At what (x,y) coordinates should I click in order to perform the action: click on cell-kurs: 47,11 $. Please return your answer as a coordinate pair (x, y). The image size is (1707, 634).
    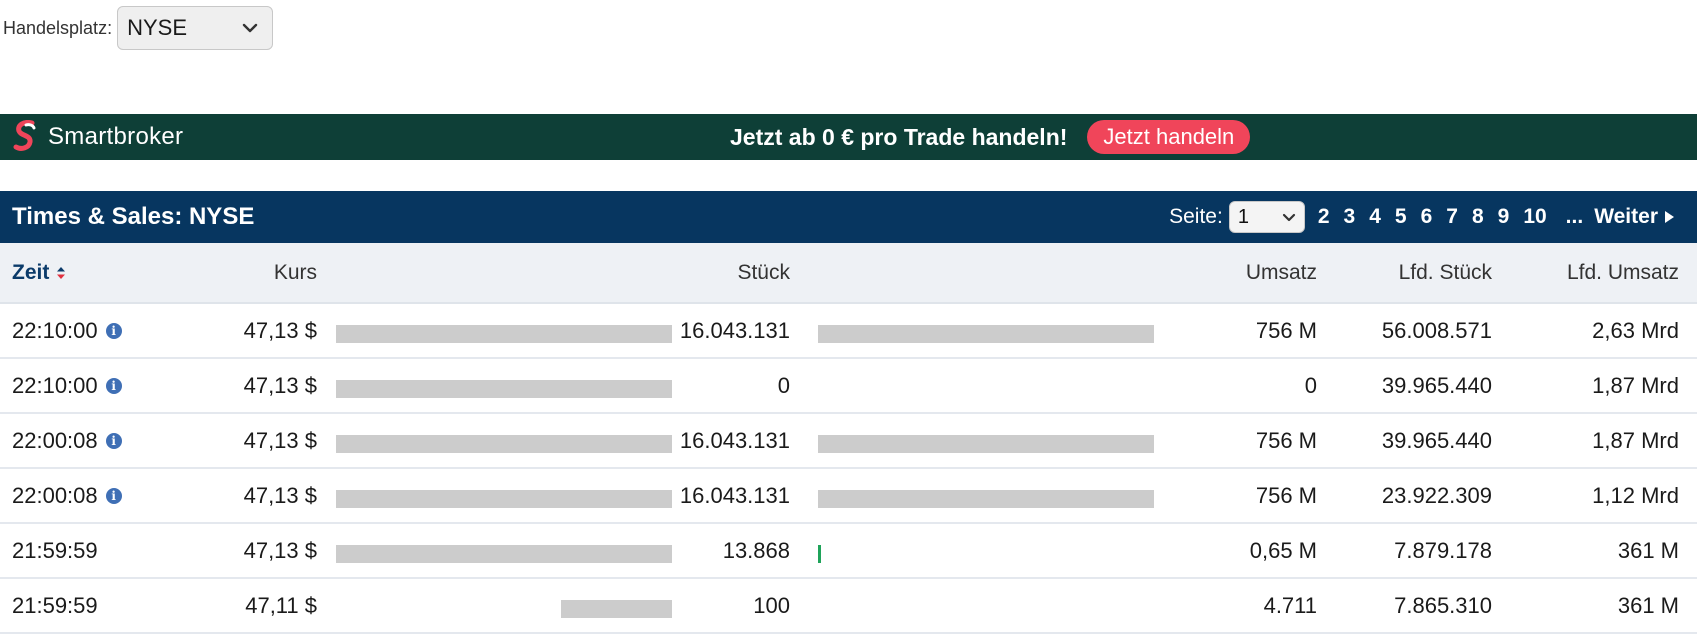
    Looking at the image, I should click on (281, 605).